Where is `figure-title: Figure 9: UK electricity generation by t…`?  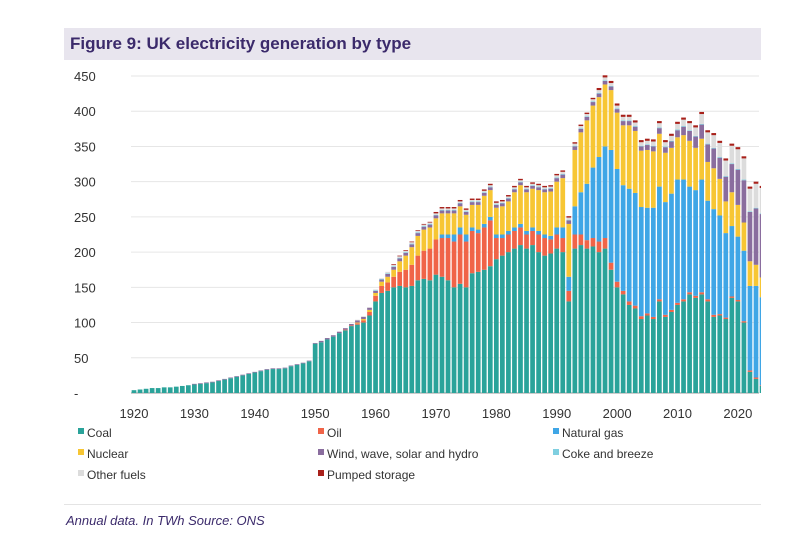 figure-title: Figure 9: UK electricity generation by t… is located at coordinates (241, 43).